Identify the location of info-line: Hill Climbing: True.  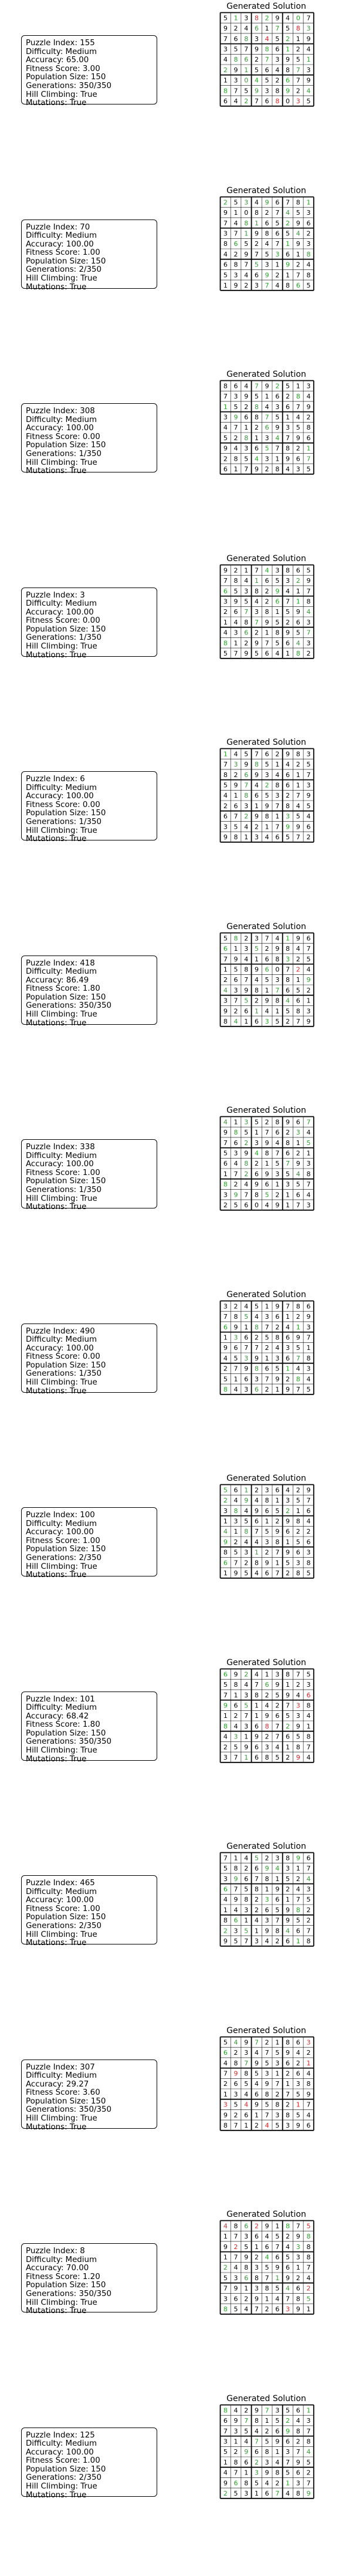
(62, 1934).